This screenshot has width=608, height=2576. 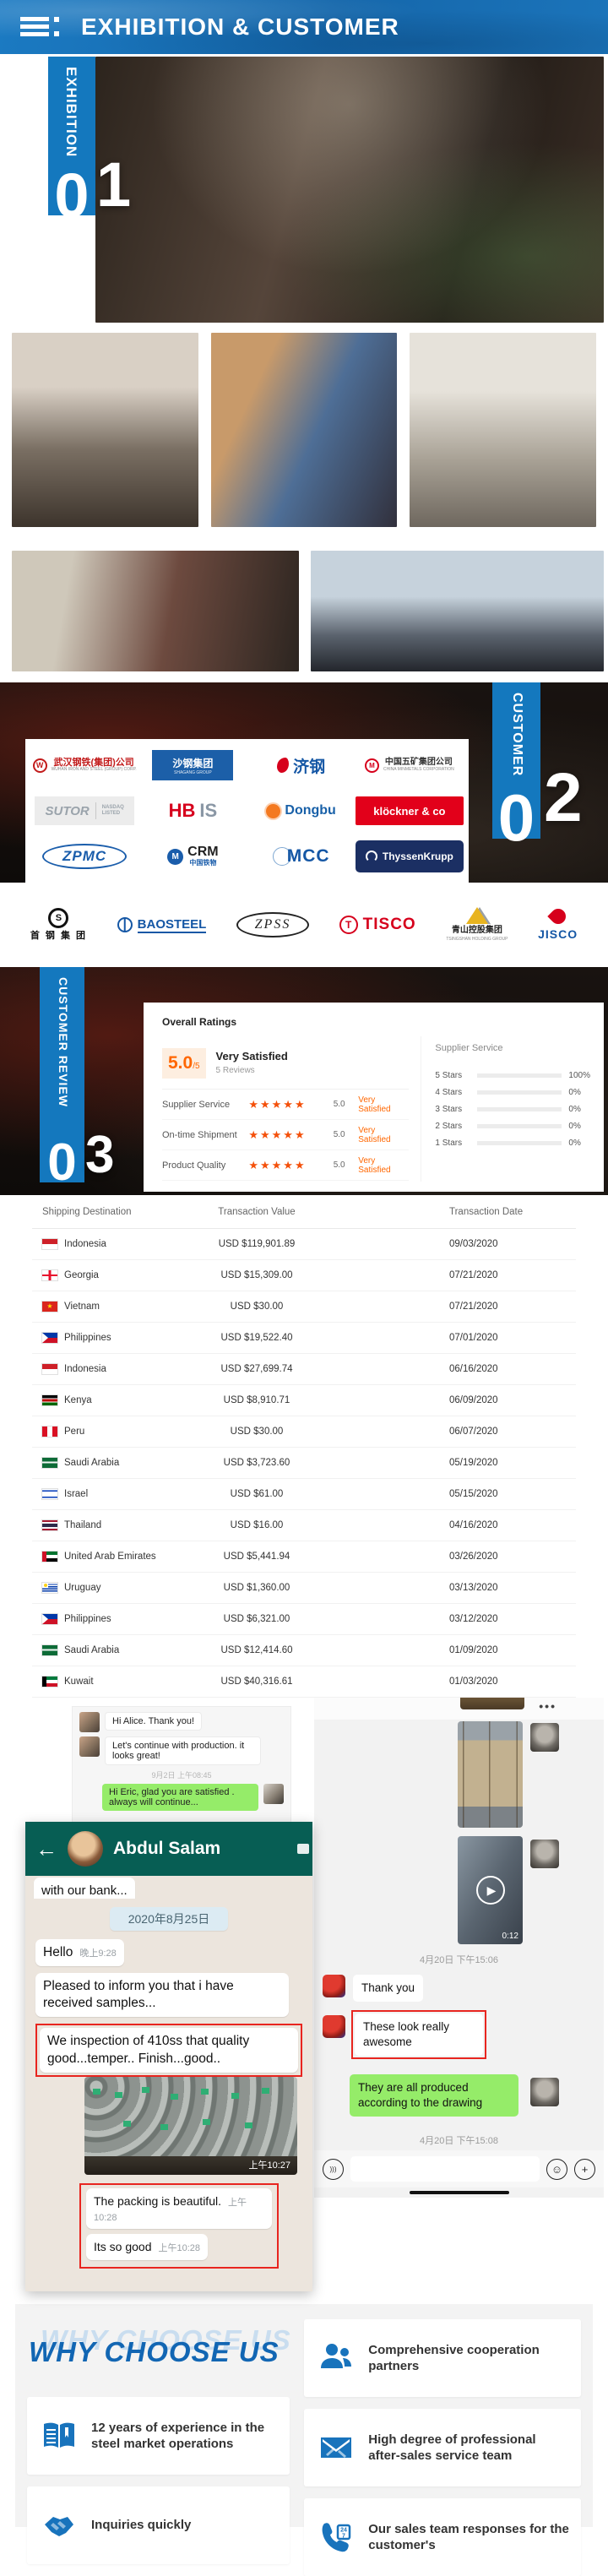 I want to click on customer-review-ribbon: CUSTOMER REVIEW 0, so click(x=62, y=1078).